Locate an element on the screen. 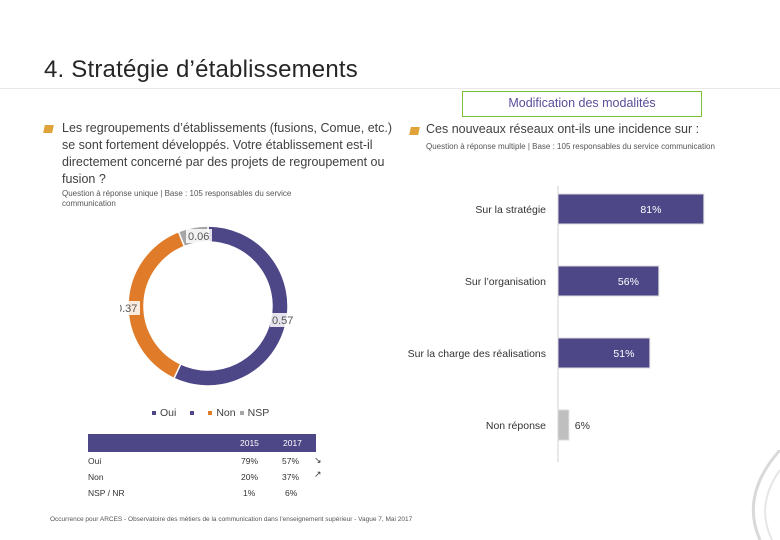  table-row: Oui 79% 57% ↘ is located at coordinates (205, 460).